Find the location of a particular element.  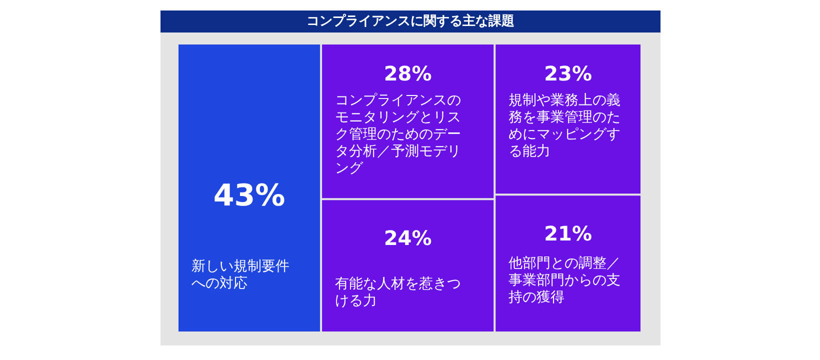

data-label: 21% is located at coordinates (568, 234).